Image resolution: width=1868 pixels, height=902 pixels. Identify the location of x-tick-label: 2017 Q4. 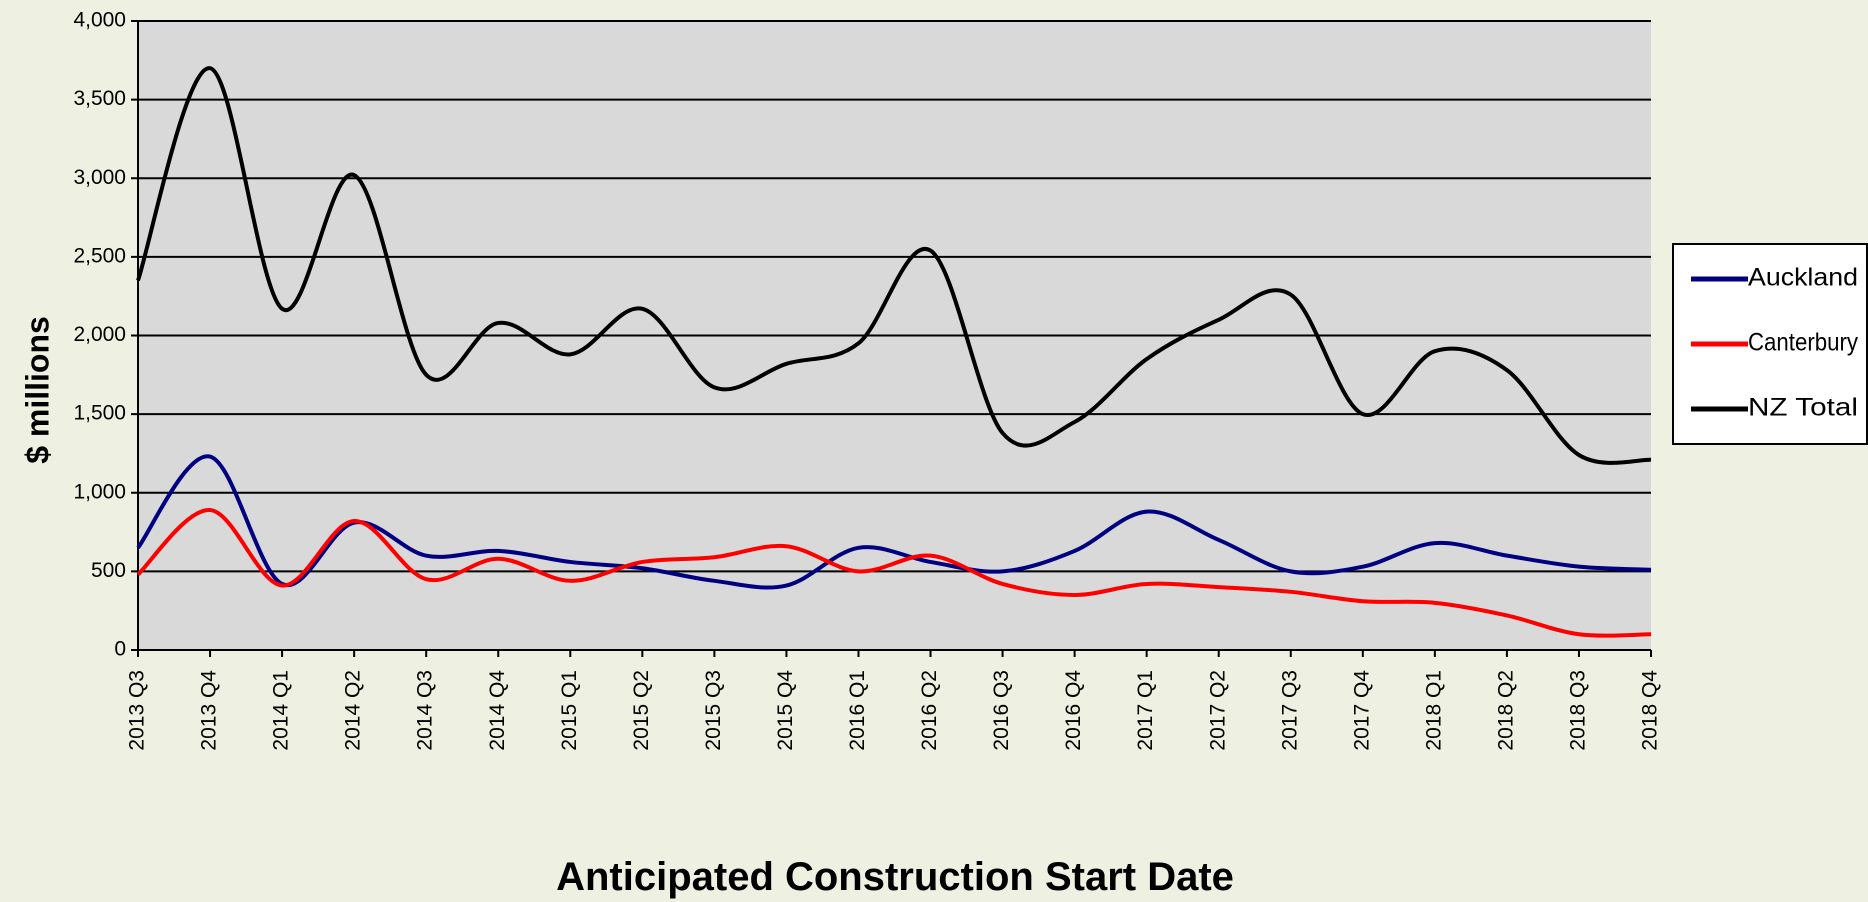
(1361, 710).